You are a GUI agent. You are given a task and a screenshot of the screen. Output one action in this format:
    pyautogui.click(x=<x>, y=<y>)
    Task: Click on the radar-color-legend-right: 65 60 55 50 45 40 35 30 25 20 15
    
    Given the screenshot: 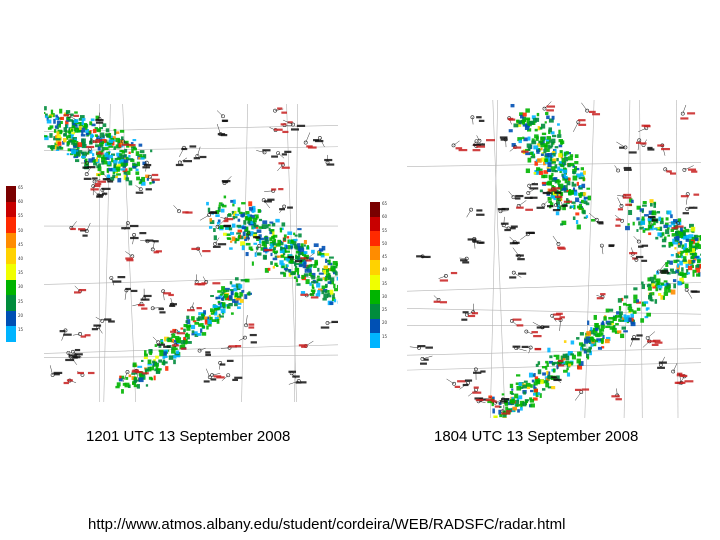 What is the action you would take?
    pyautogui.click(x=381, y=274)
    